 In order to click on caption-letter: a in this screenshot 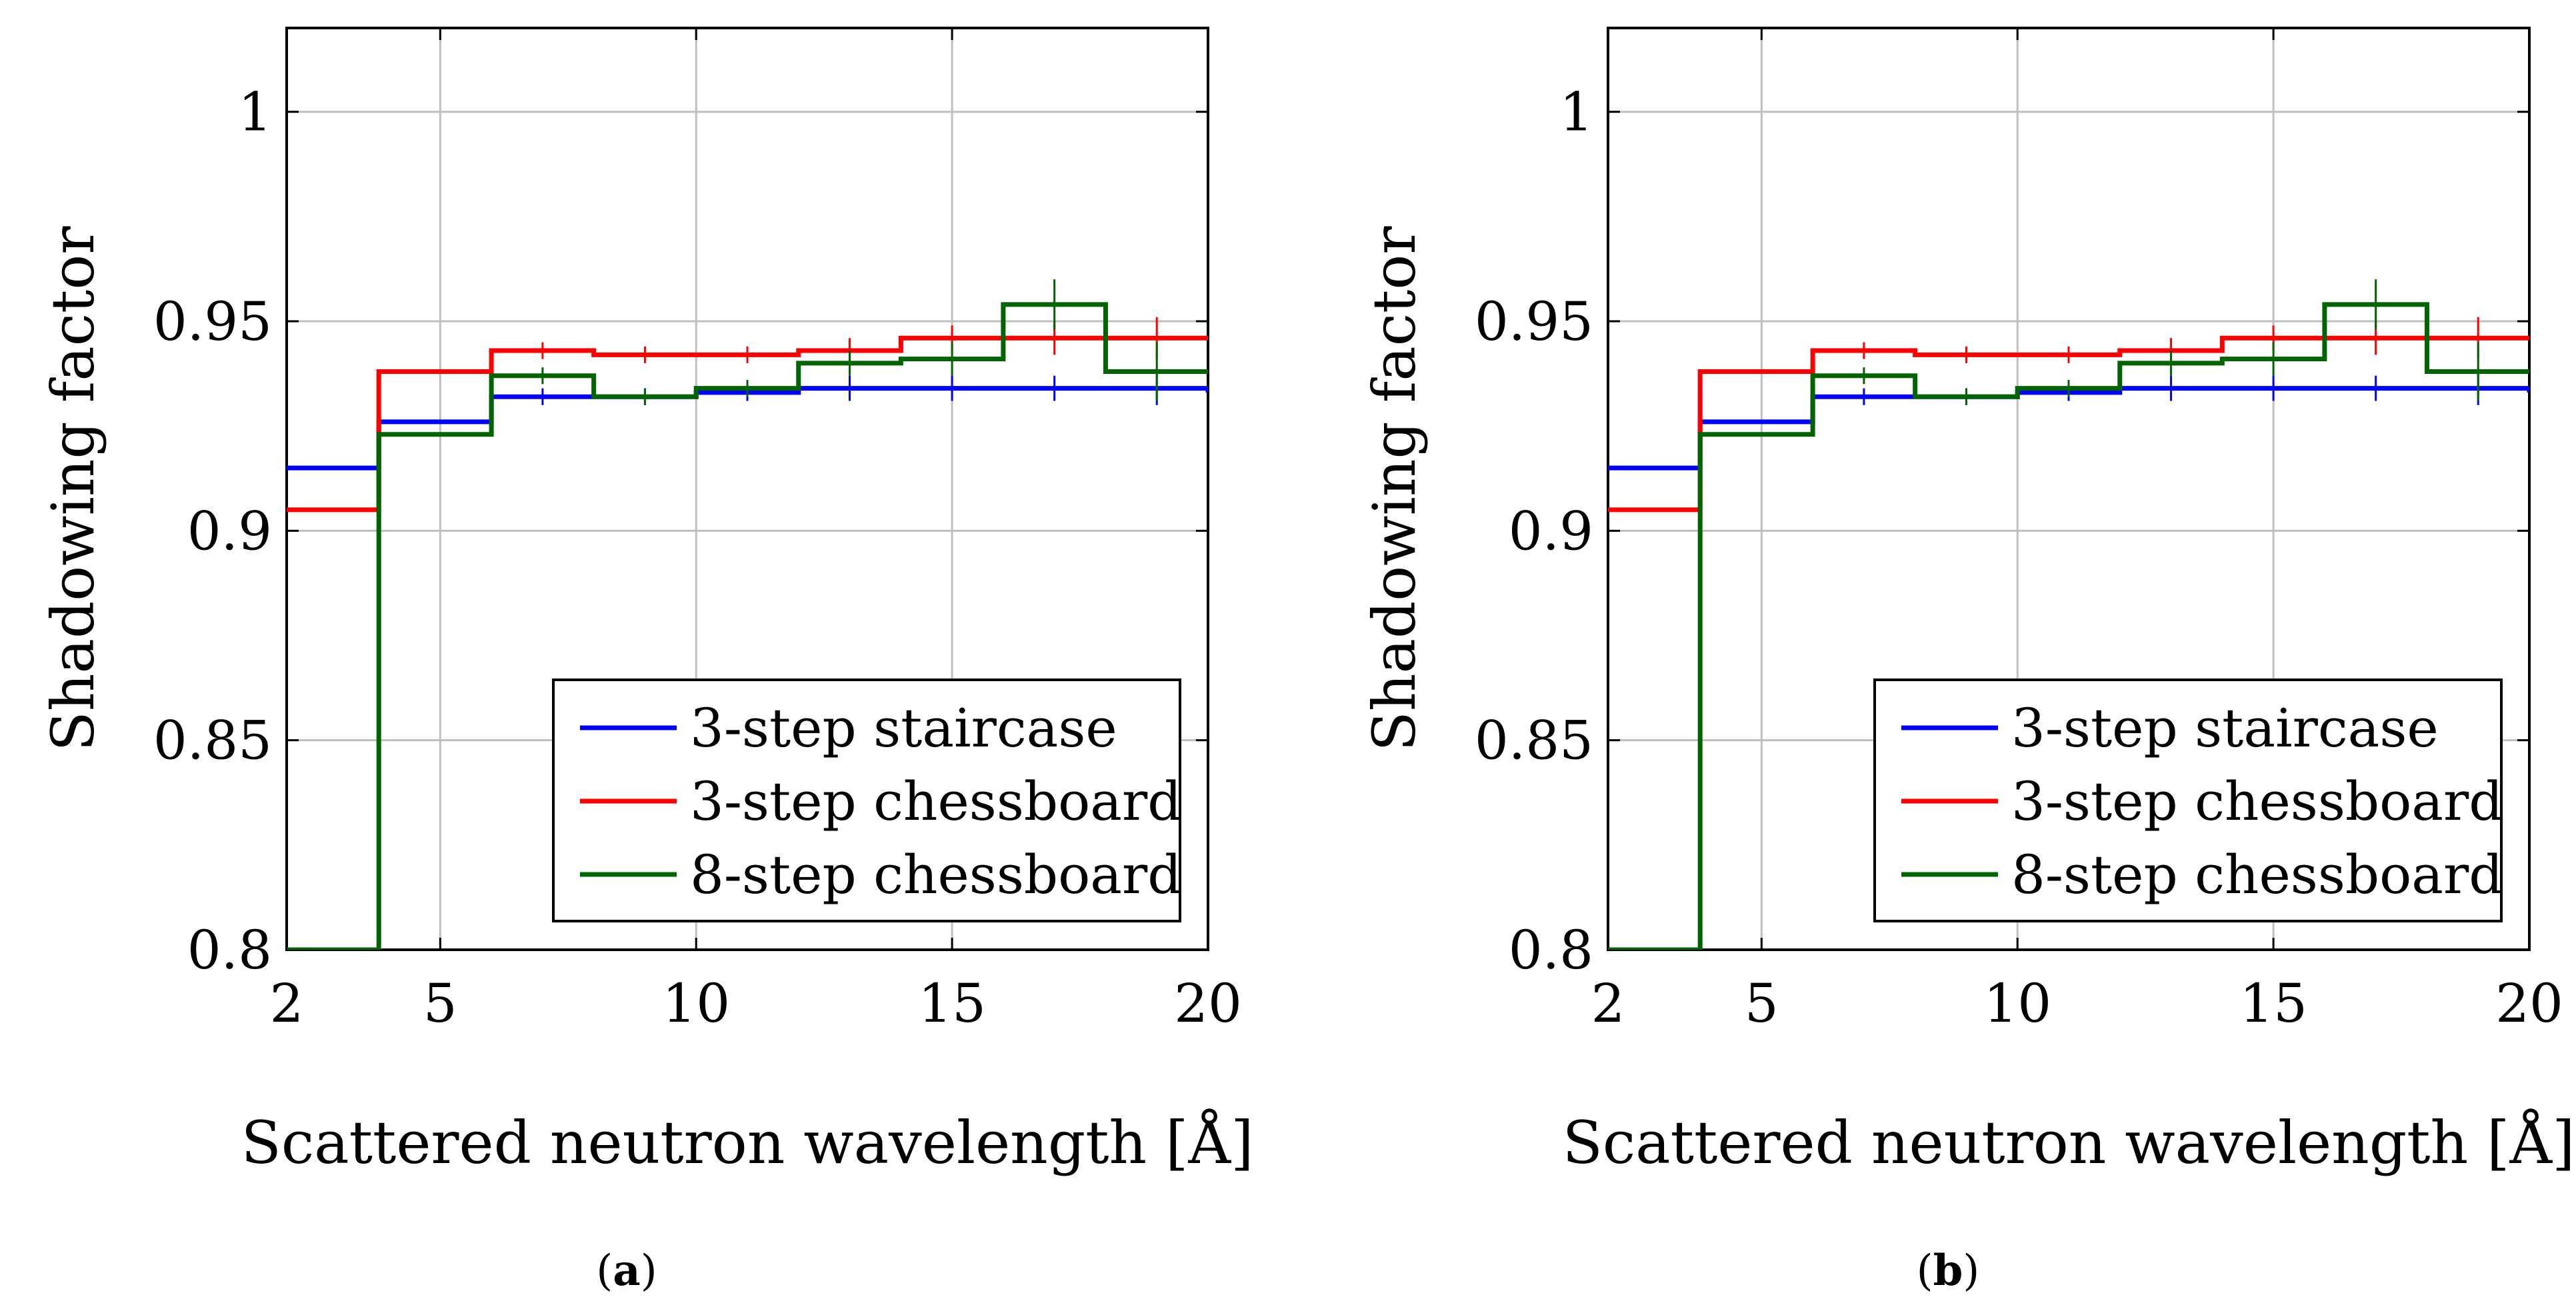, I will do `click(626, 1271)`.